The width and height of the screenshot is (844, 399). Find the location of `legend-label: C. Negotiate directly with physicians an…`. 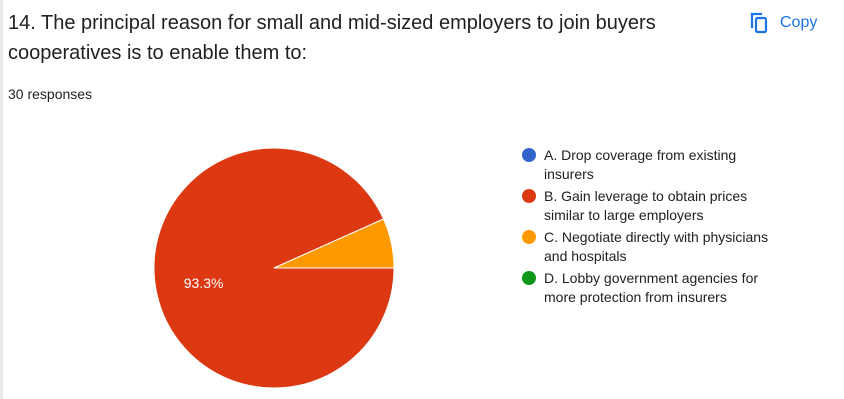

legend-label: C. Negotiate directly with physicians an… is located at coordinates (656, 246).